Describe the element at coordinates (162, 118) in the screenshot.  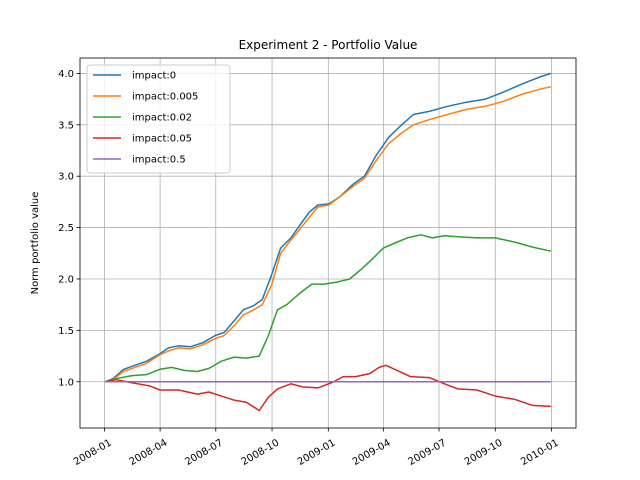
I see `legend-label: impact:0.02` at that location.